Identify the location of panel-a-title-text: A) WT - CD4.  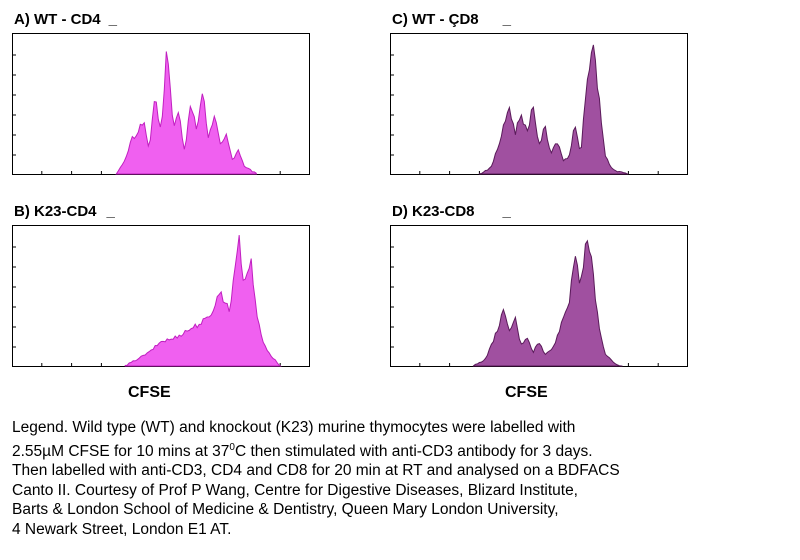
(57, 19).